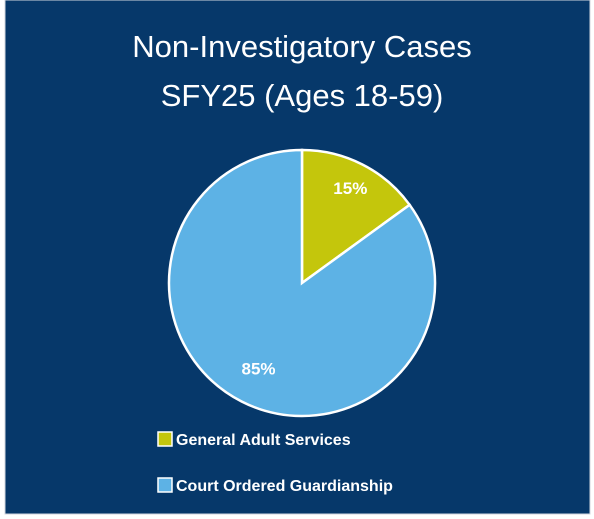 This screenshot has height=519, width=594. Describe the element at coordinates (302, 95) in the screenshot. I see `chart-title: SFY25 (Ages 18-59)` at that location.